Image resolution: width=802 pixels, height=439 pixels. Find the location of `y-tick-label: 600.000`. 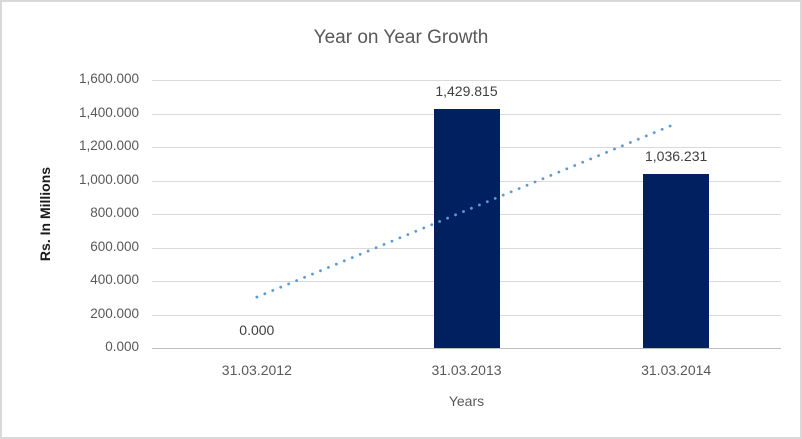

y-tick-label: 600.000 is located at coordinates (114, 246).